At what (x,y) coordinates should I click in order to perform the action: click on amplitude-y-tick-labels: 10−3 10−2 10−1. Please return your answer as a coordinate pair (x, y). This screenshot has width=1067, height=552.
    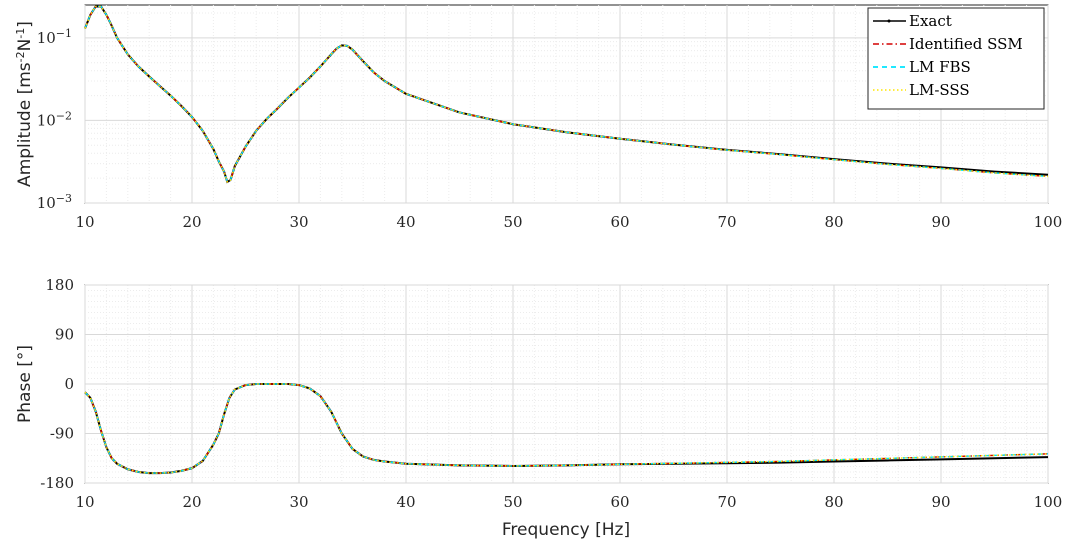
    Looking at the image, I should click on (54, 119).